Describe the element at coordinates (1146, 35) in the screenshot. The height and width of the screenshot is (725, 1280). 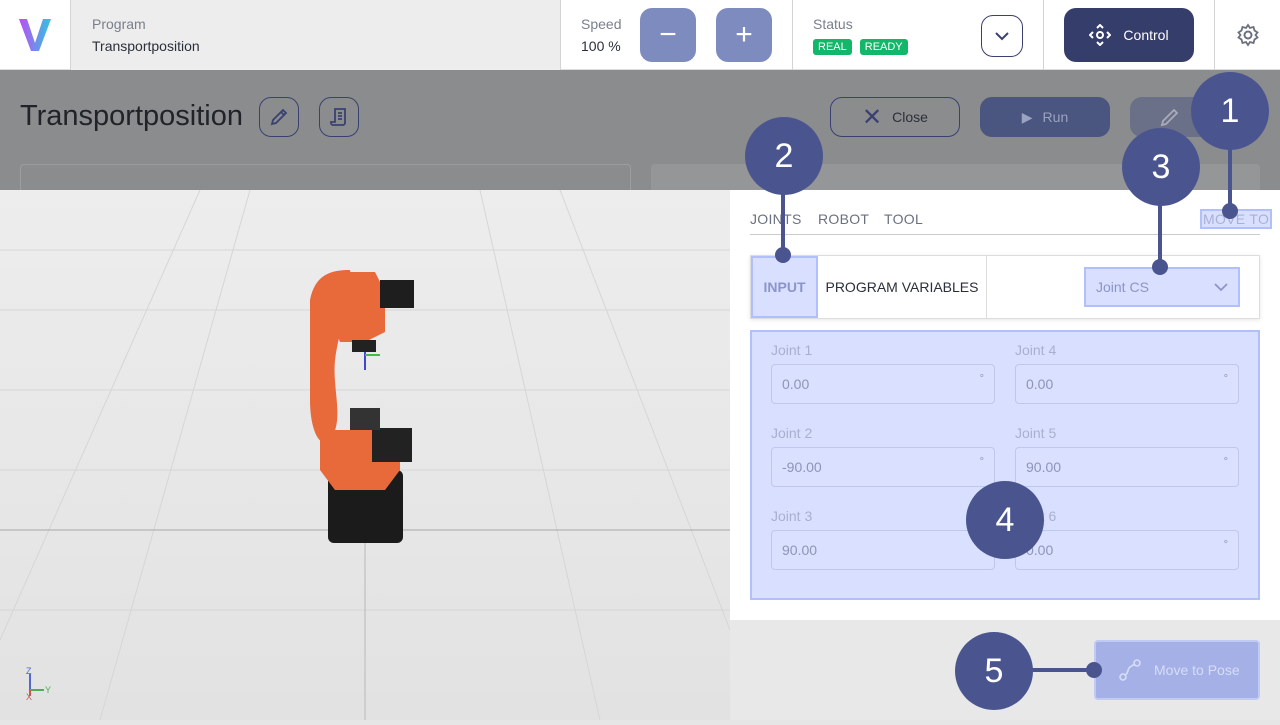
I see `control-label: Control` at that location.